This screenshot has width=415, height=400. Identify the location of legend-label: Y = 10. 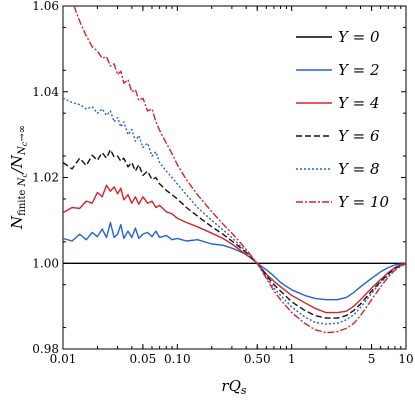
(364, 202).